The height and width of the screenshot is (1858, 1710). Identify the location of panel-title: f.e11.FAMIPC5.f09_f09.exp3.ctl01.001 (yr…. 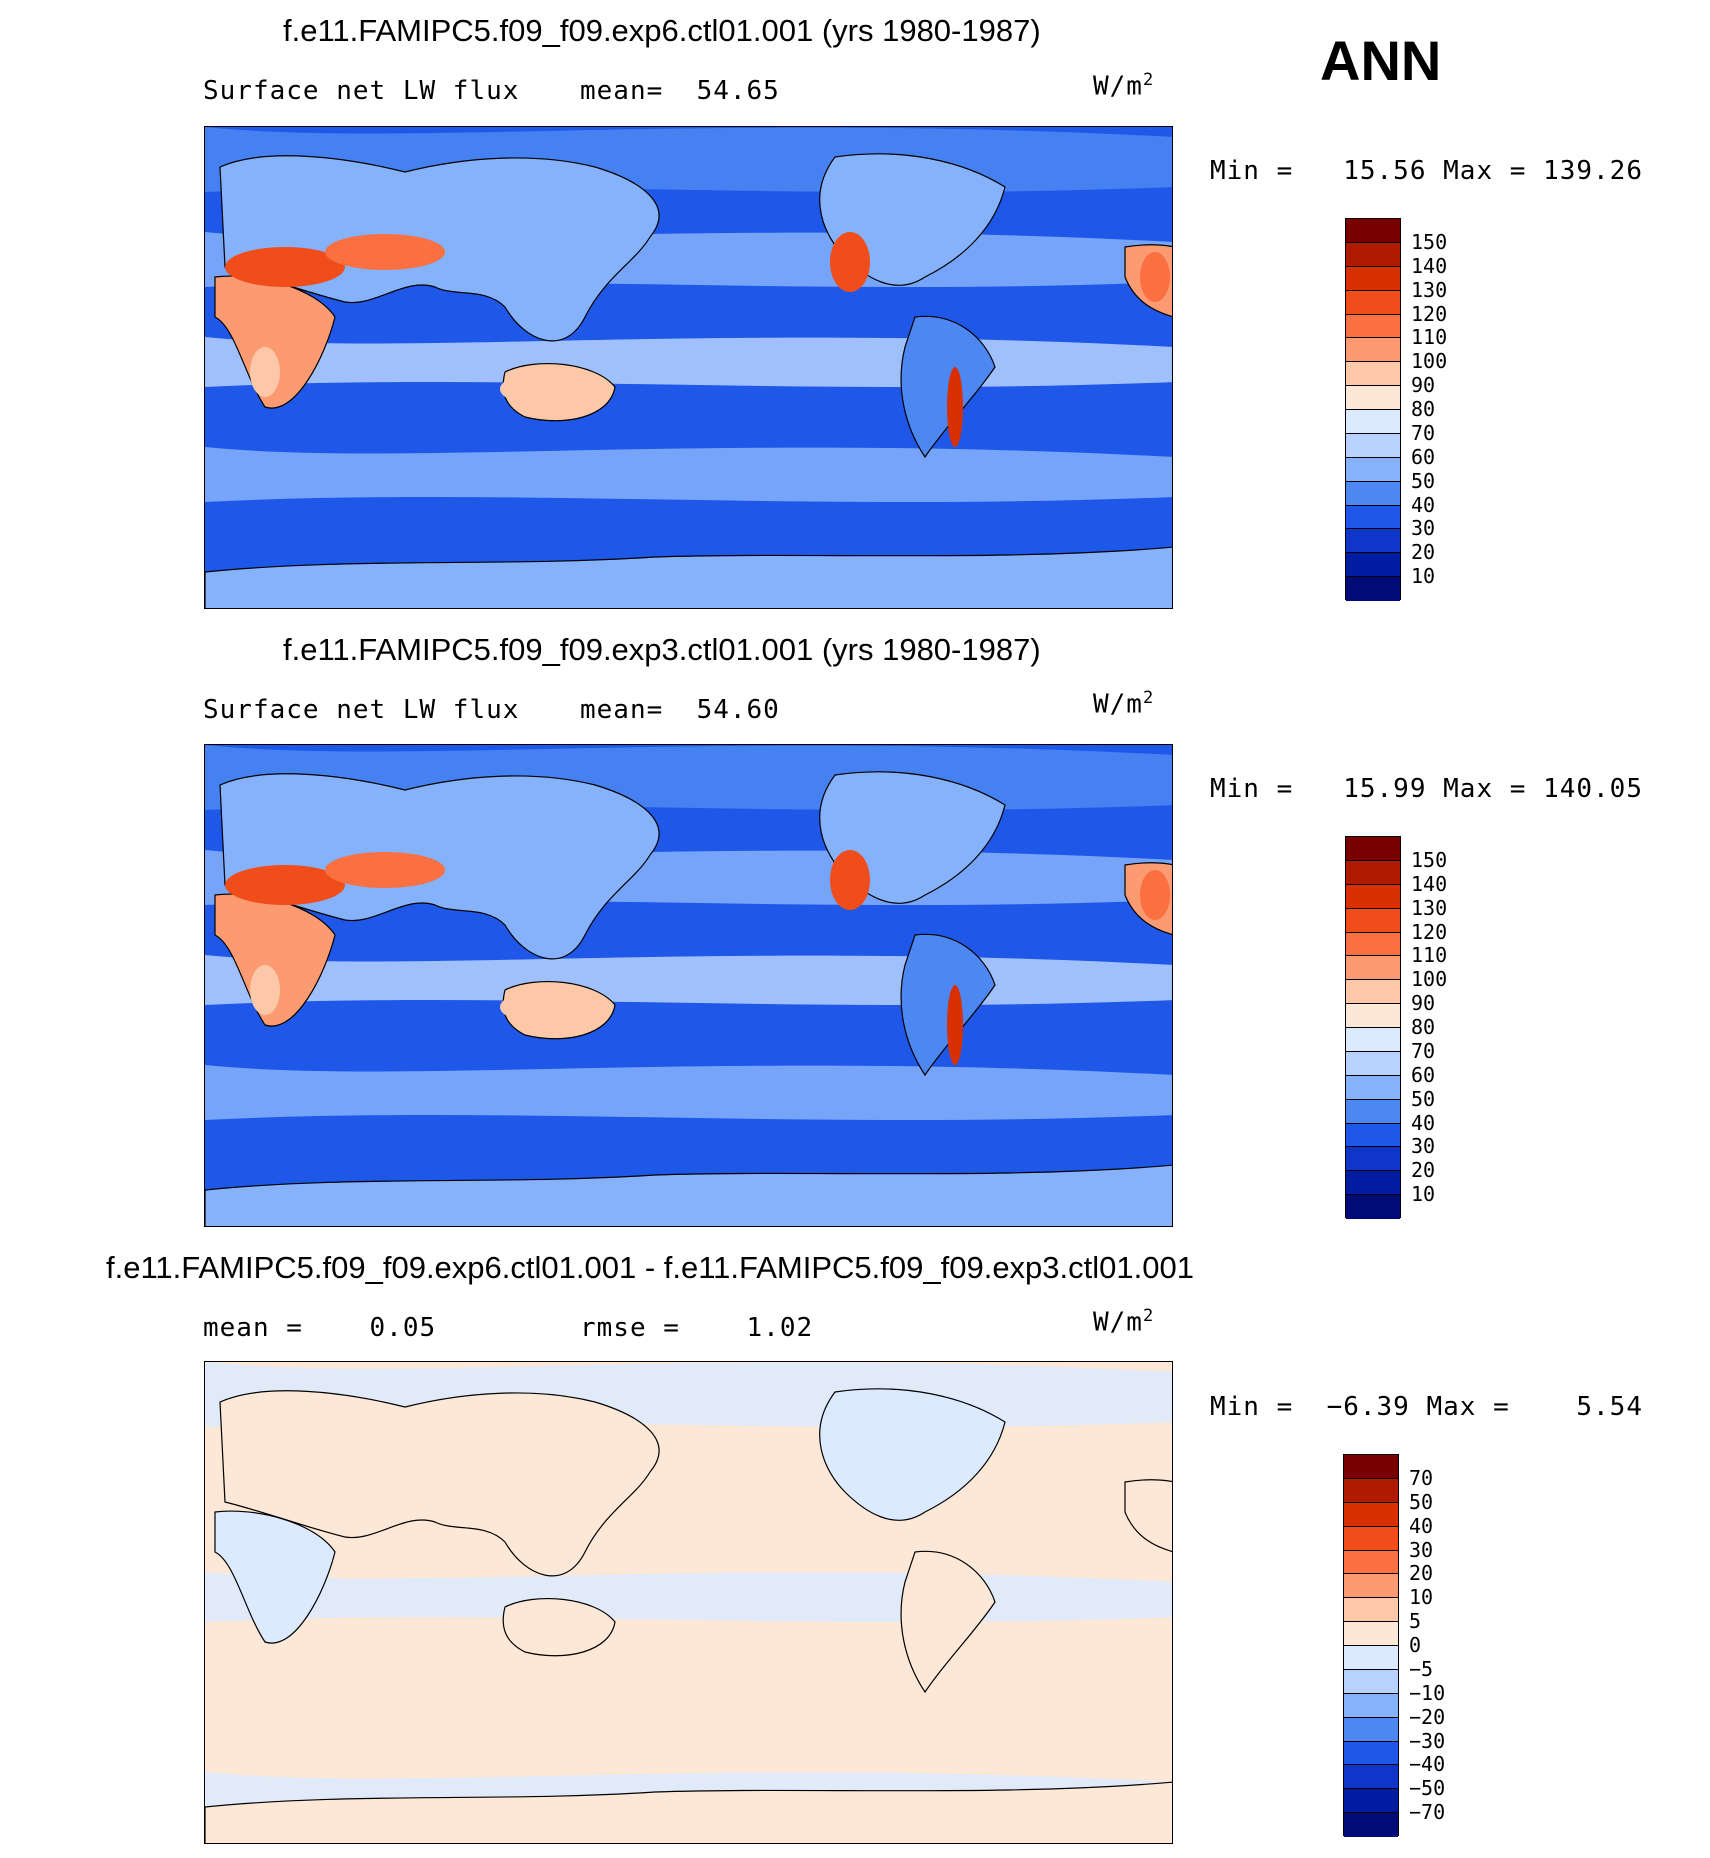
(662, 649).